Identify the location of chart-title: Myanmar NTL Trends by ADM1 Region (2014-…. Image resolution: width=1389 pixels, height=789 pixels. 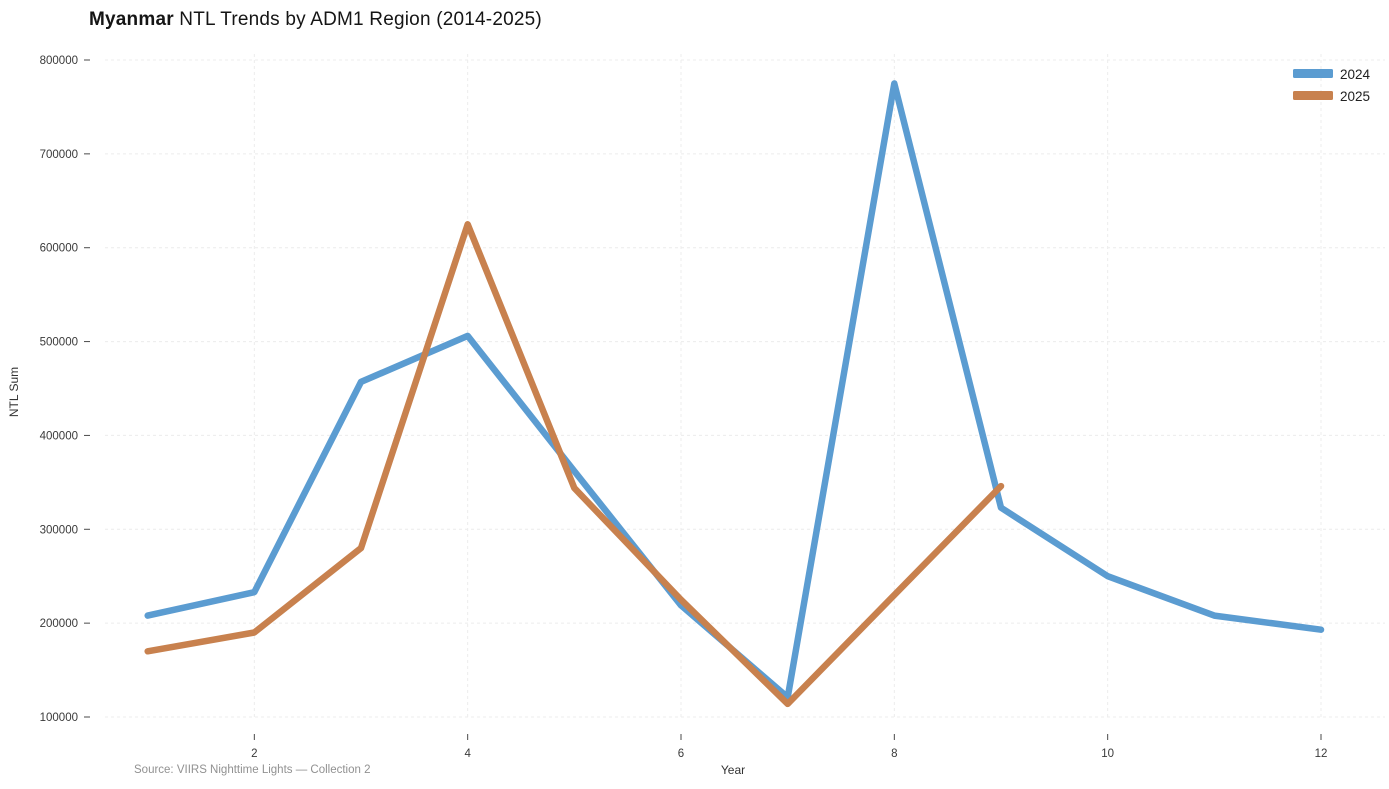
(315, 20).